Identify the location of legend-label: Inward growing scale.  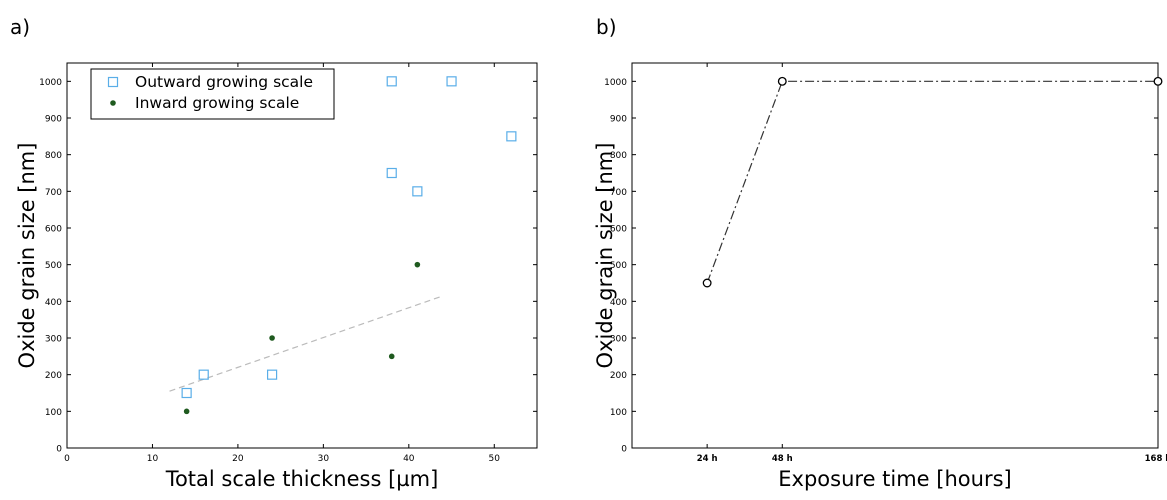
(217, 103).